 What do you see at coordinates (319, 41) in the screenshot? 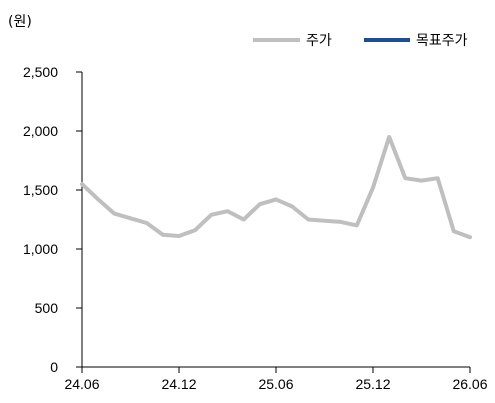
I see `legend-label-price: 주가` at bounding box center [319, 41].